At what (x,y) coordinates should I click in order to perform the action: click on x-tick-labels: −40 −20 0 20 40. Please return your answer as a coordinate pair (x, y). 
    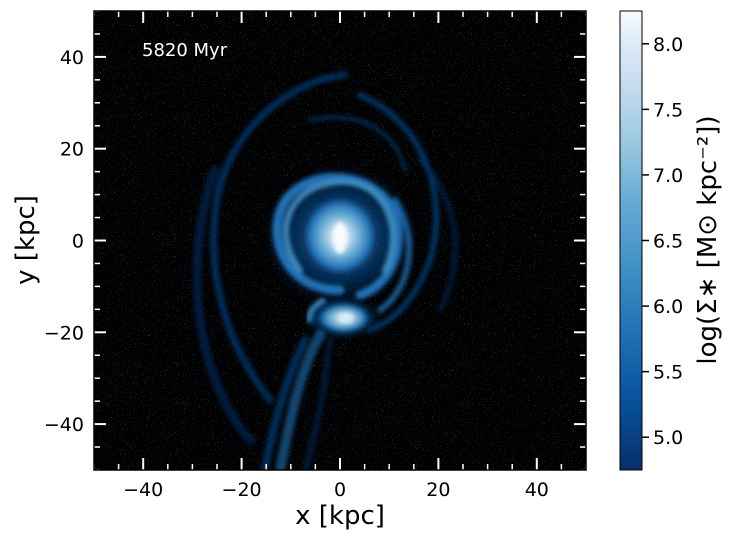
    Looking at the image, I should click on (336, 490).